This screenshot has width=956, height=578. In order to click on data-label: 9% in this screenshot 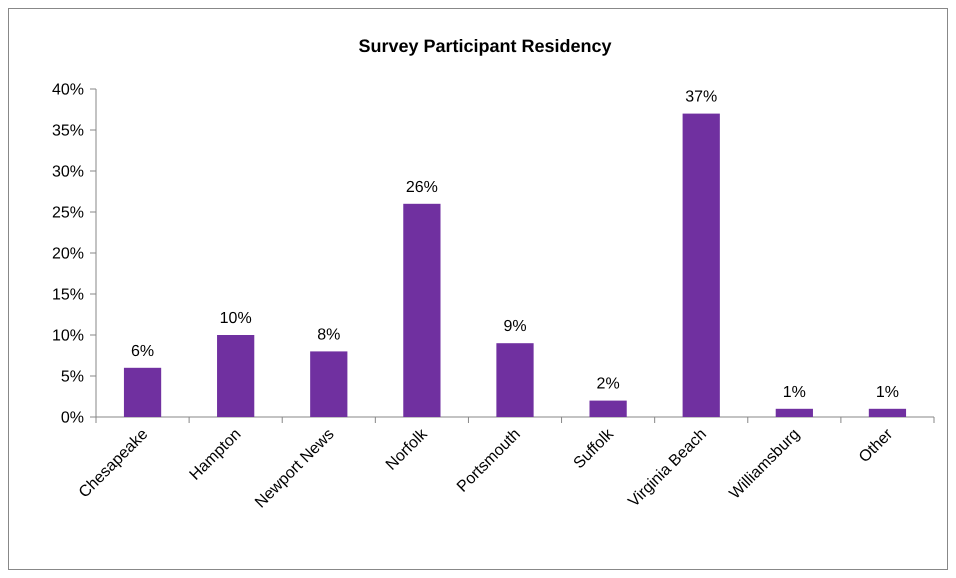, I will do `click(515, 327)`.